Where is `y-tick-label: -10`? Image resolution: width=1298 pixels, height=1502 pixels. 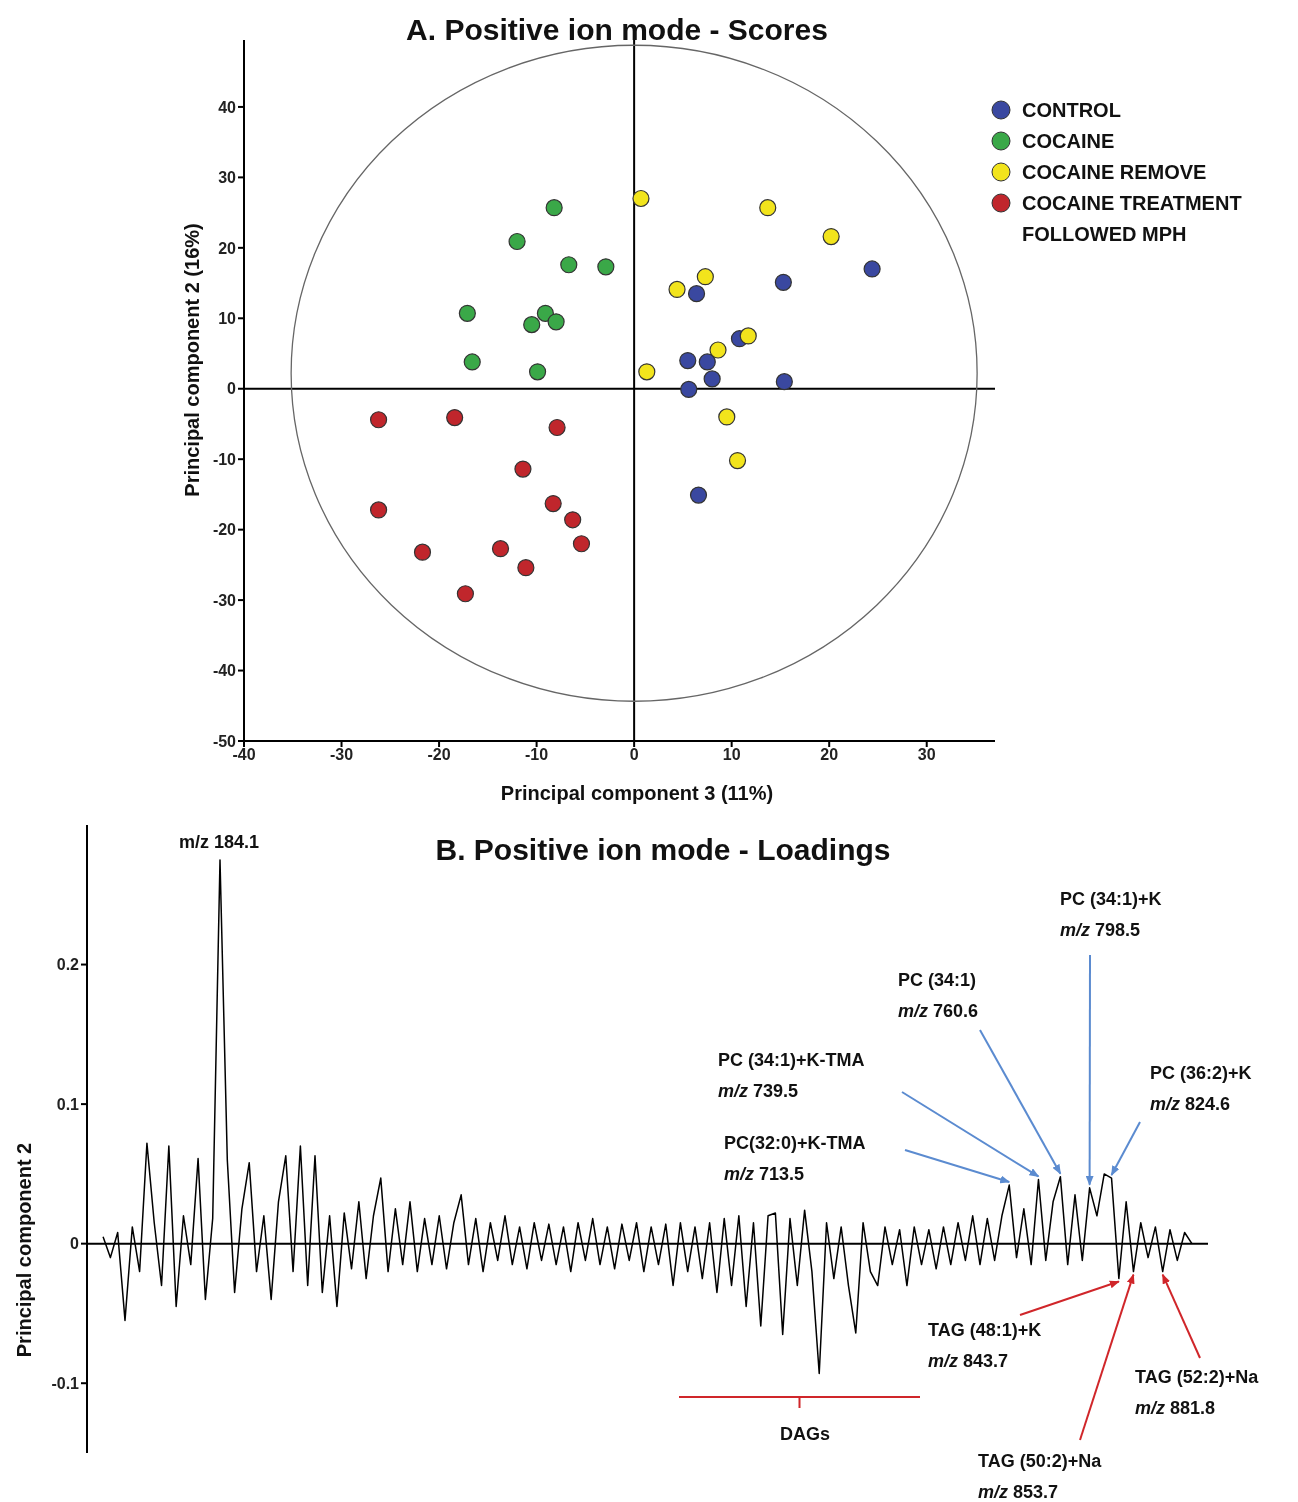 y-tick-label: -10 is located at coordinates (224, 459).